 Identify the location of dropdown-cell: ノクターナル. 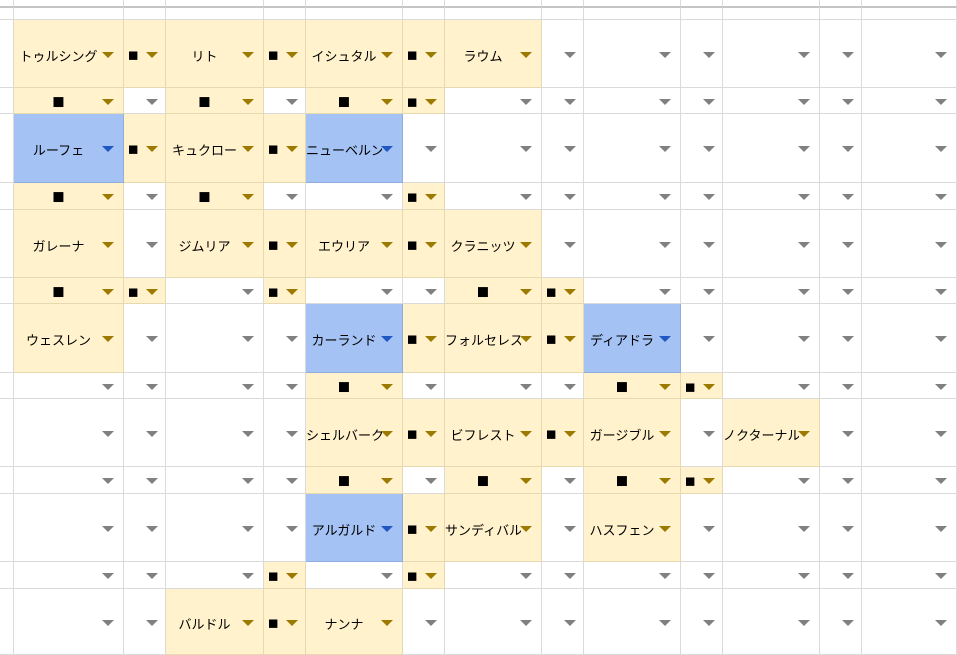
(771, 433).